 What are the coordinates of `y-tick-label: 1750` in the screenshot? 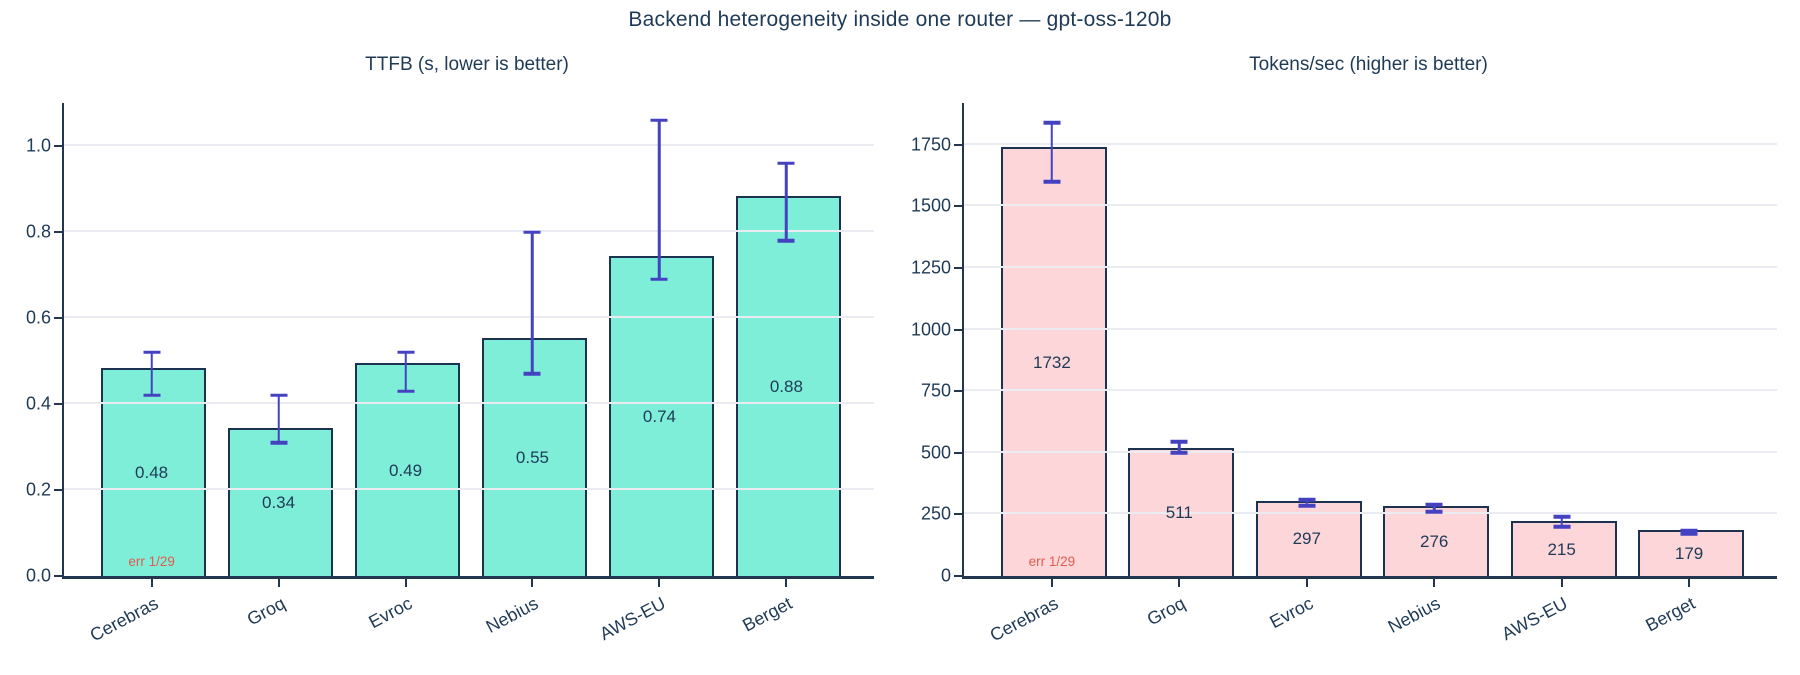 It's located at (930, 144).